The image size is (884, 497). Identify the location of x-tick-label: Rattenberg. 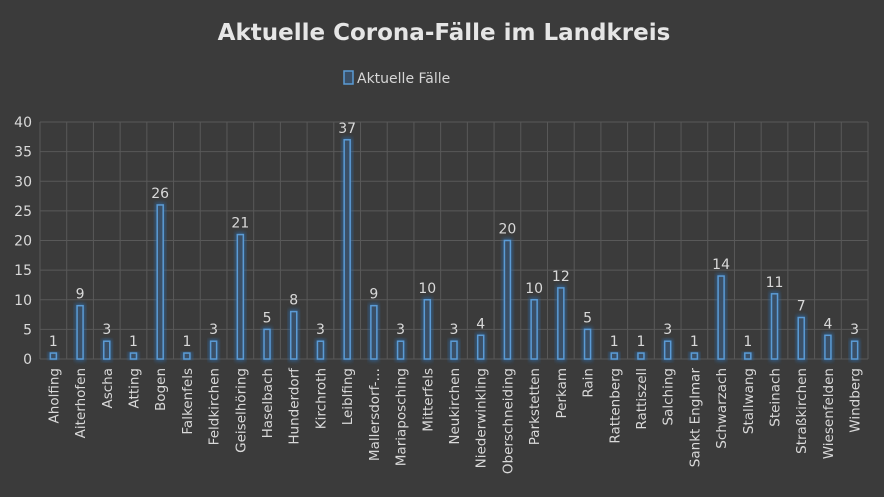
(615, 406).